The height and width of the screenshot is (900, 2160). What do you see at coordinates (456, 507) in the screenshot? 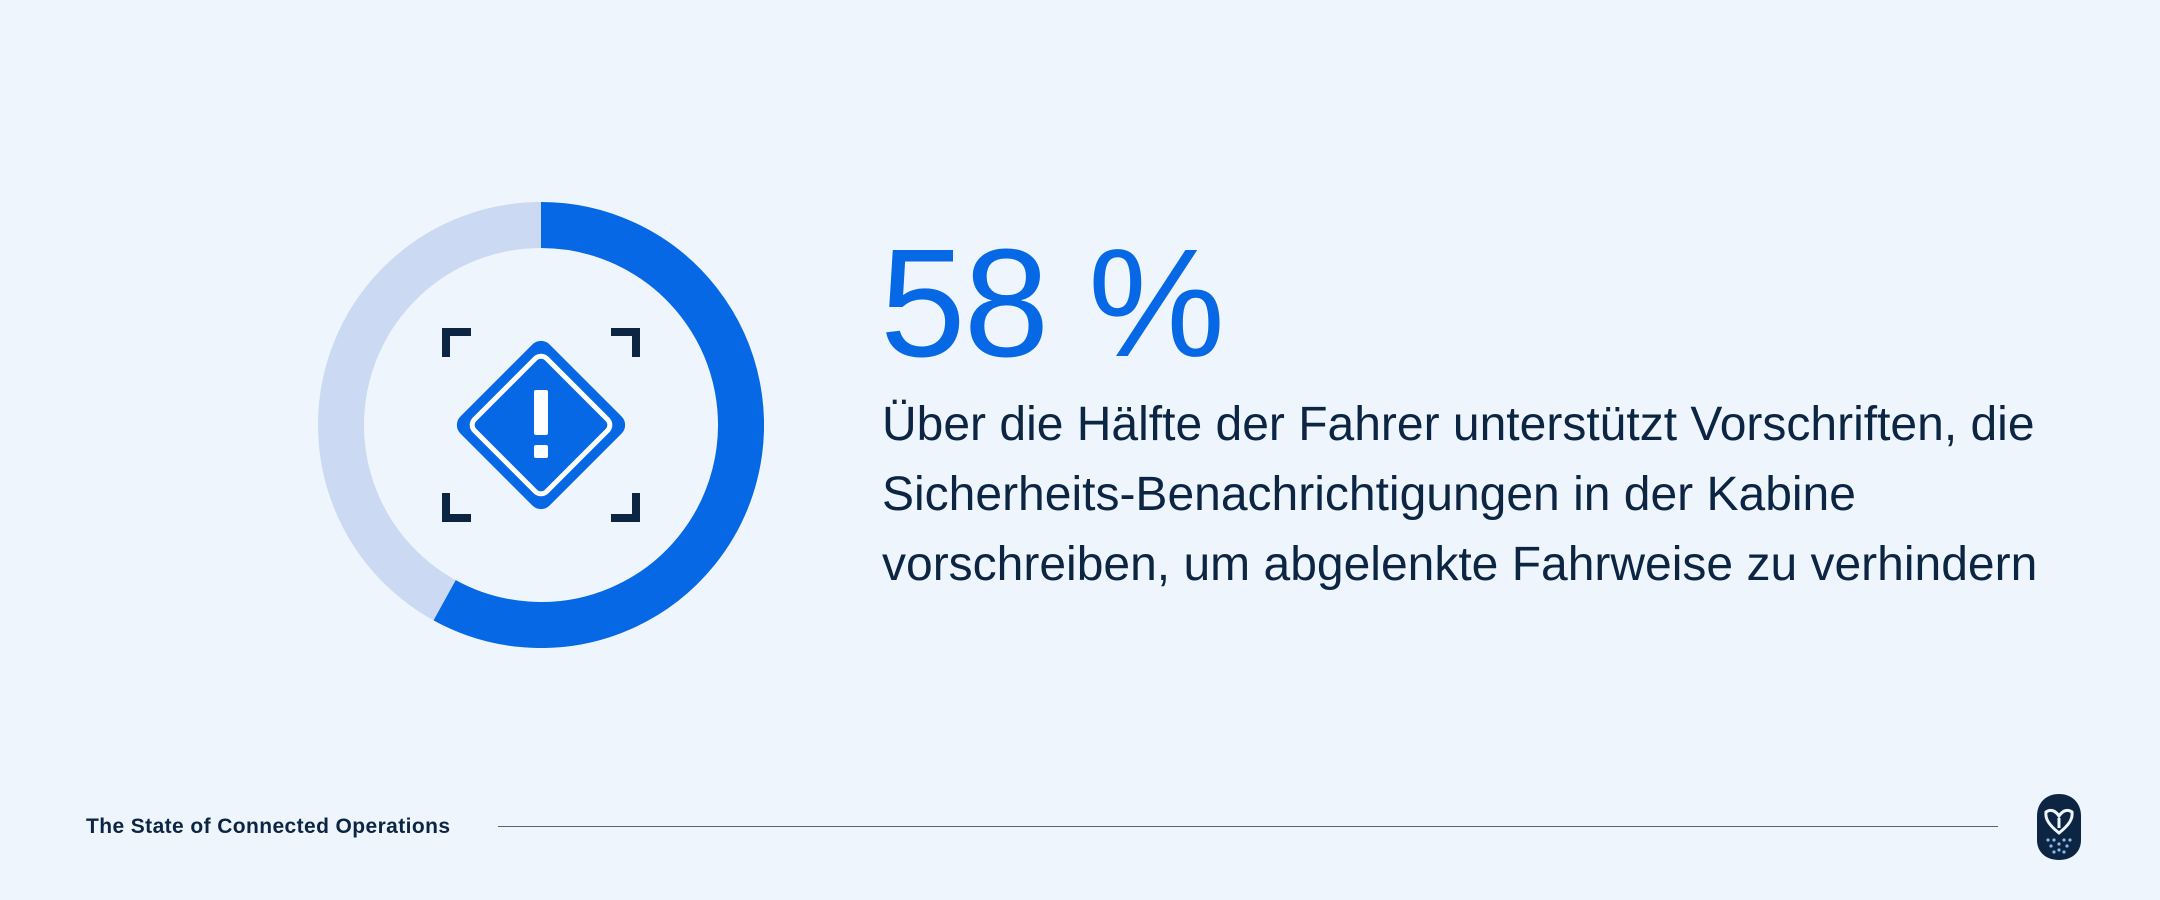
I see `frame-corner-bottom-left` at bounding box center [456, 507].